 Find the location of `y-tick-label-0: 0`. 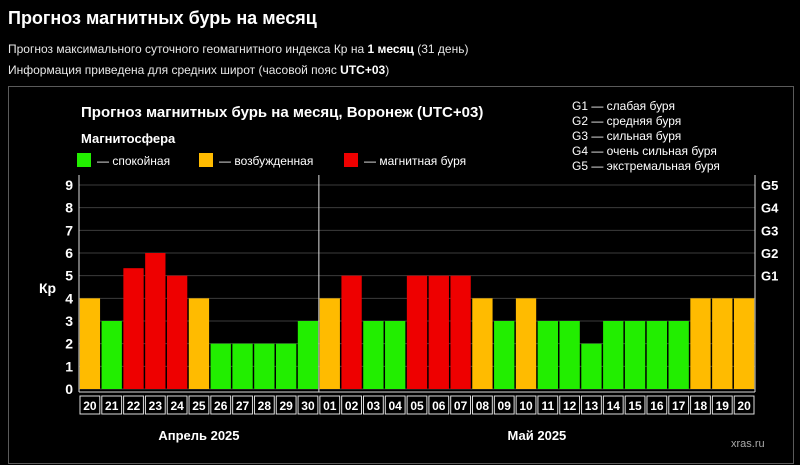

y-tick-label-0: 0 is located at coordinates (69, 389).